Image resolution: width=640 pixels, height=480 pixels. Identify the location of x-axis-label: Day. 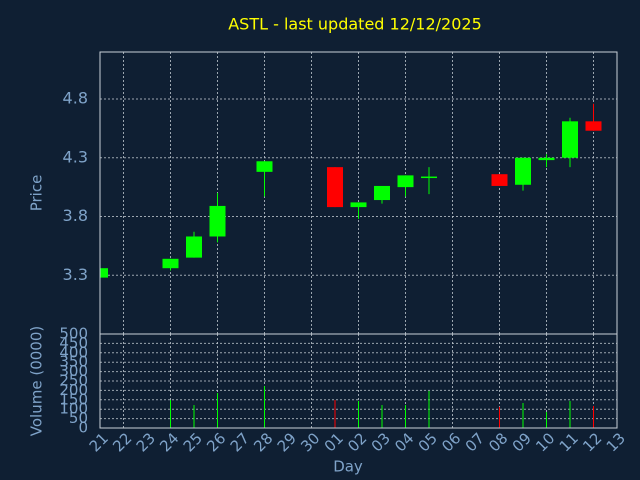
(348, 467).